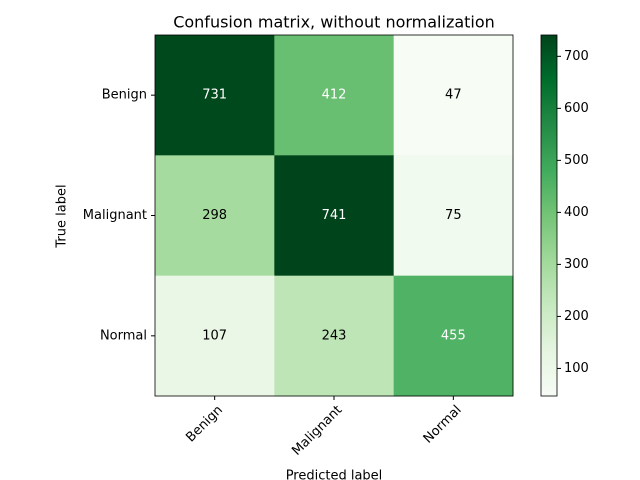 The image size is (640, 480). I want to click on y-tick-label: Malignant, so click(115, 215).